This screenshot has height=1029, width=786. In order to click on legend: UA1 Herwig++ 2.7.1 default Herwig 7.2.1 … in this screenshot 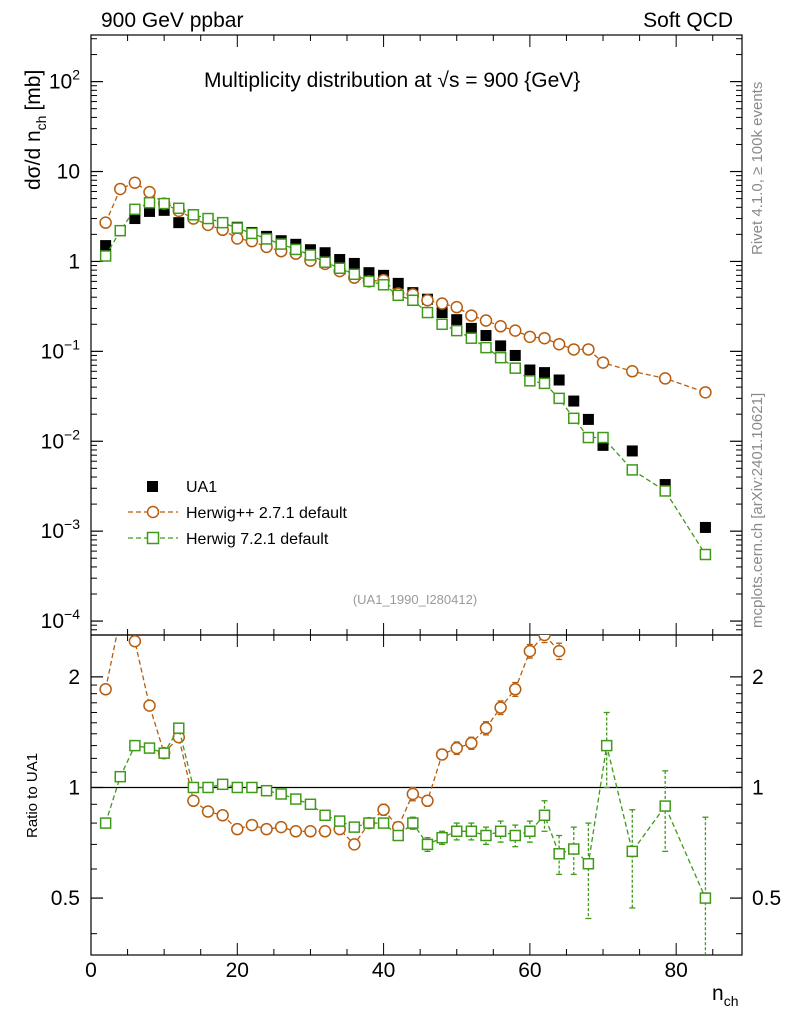, I will do `click(238, 513)`.